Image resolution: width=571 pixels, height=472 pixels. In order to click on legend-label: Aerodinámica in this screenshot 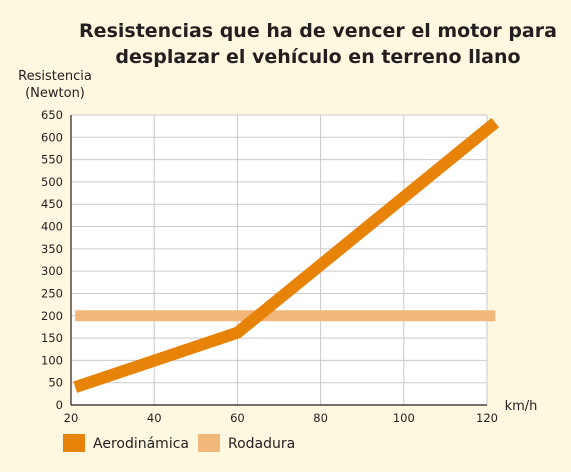, I will do `click(141, 444)`.